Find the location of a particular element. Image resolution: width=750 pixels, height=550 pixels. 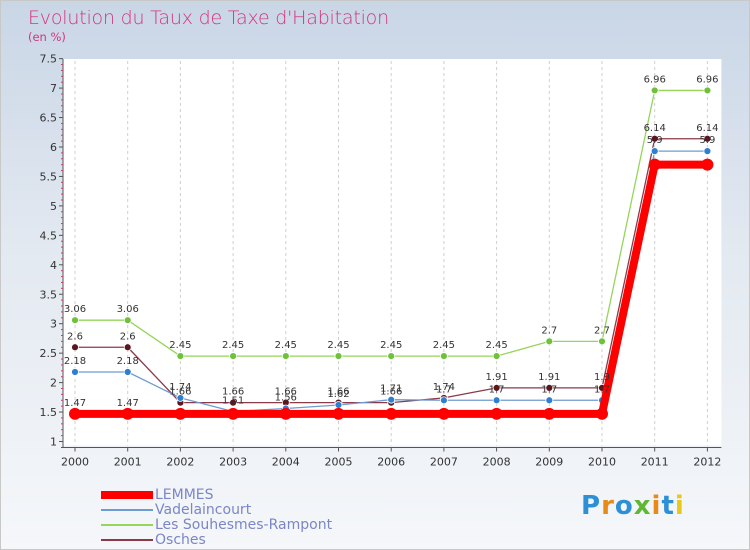

y-tick-label: 3.5 is located at coordinates (49, 294).